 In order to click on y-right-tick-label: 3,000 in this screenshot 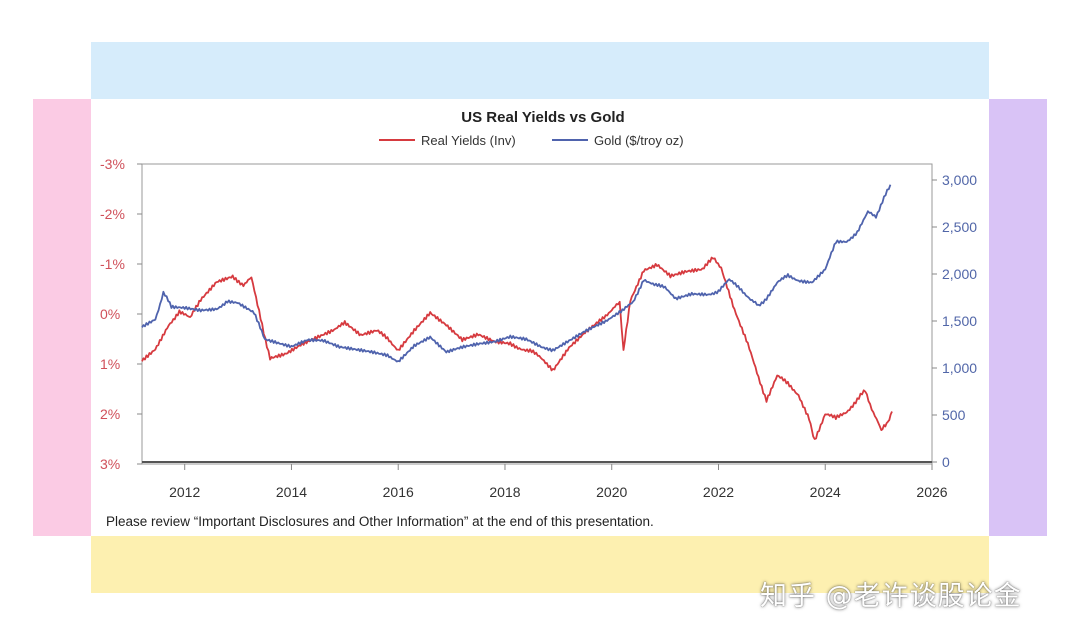, I will do `click(959, 180)`.